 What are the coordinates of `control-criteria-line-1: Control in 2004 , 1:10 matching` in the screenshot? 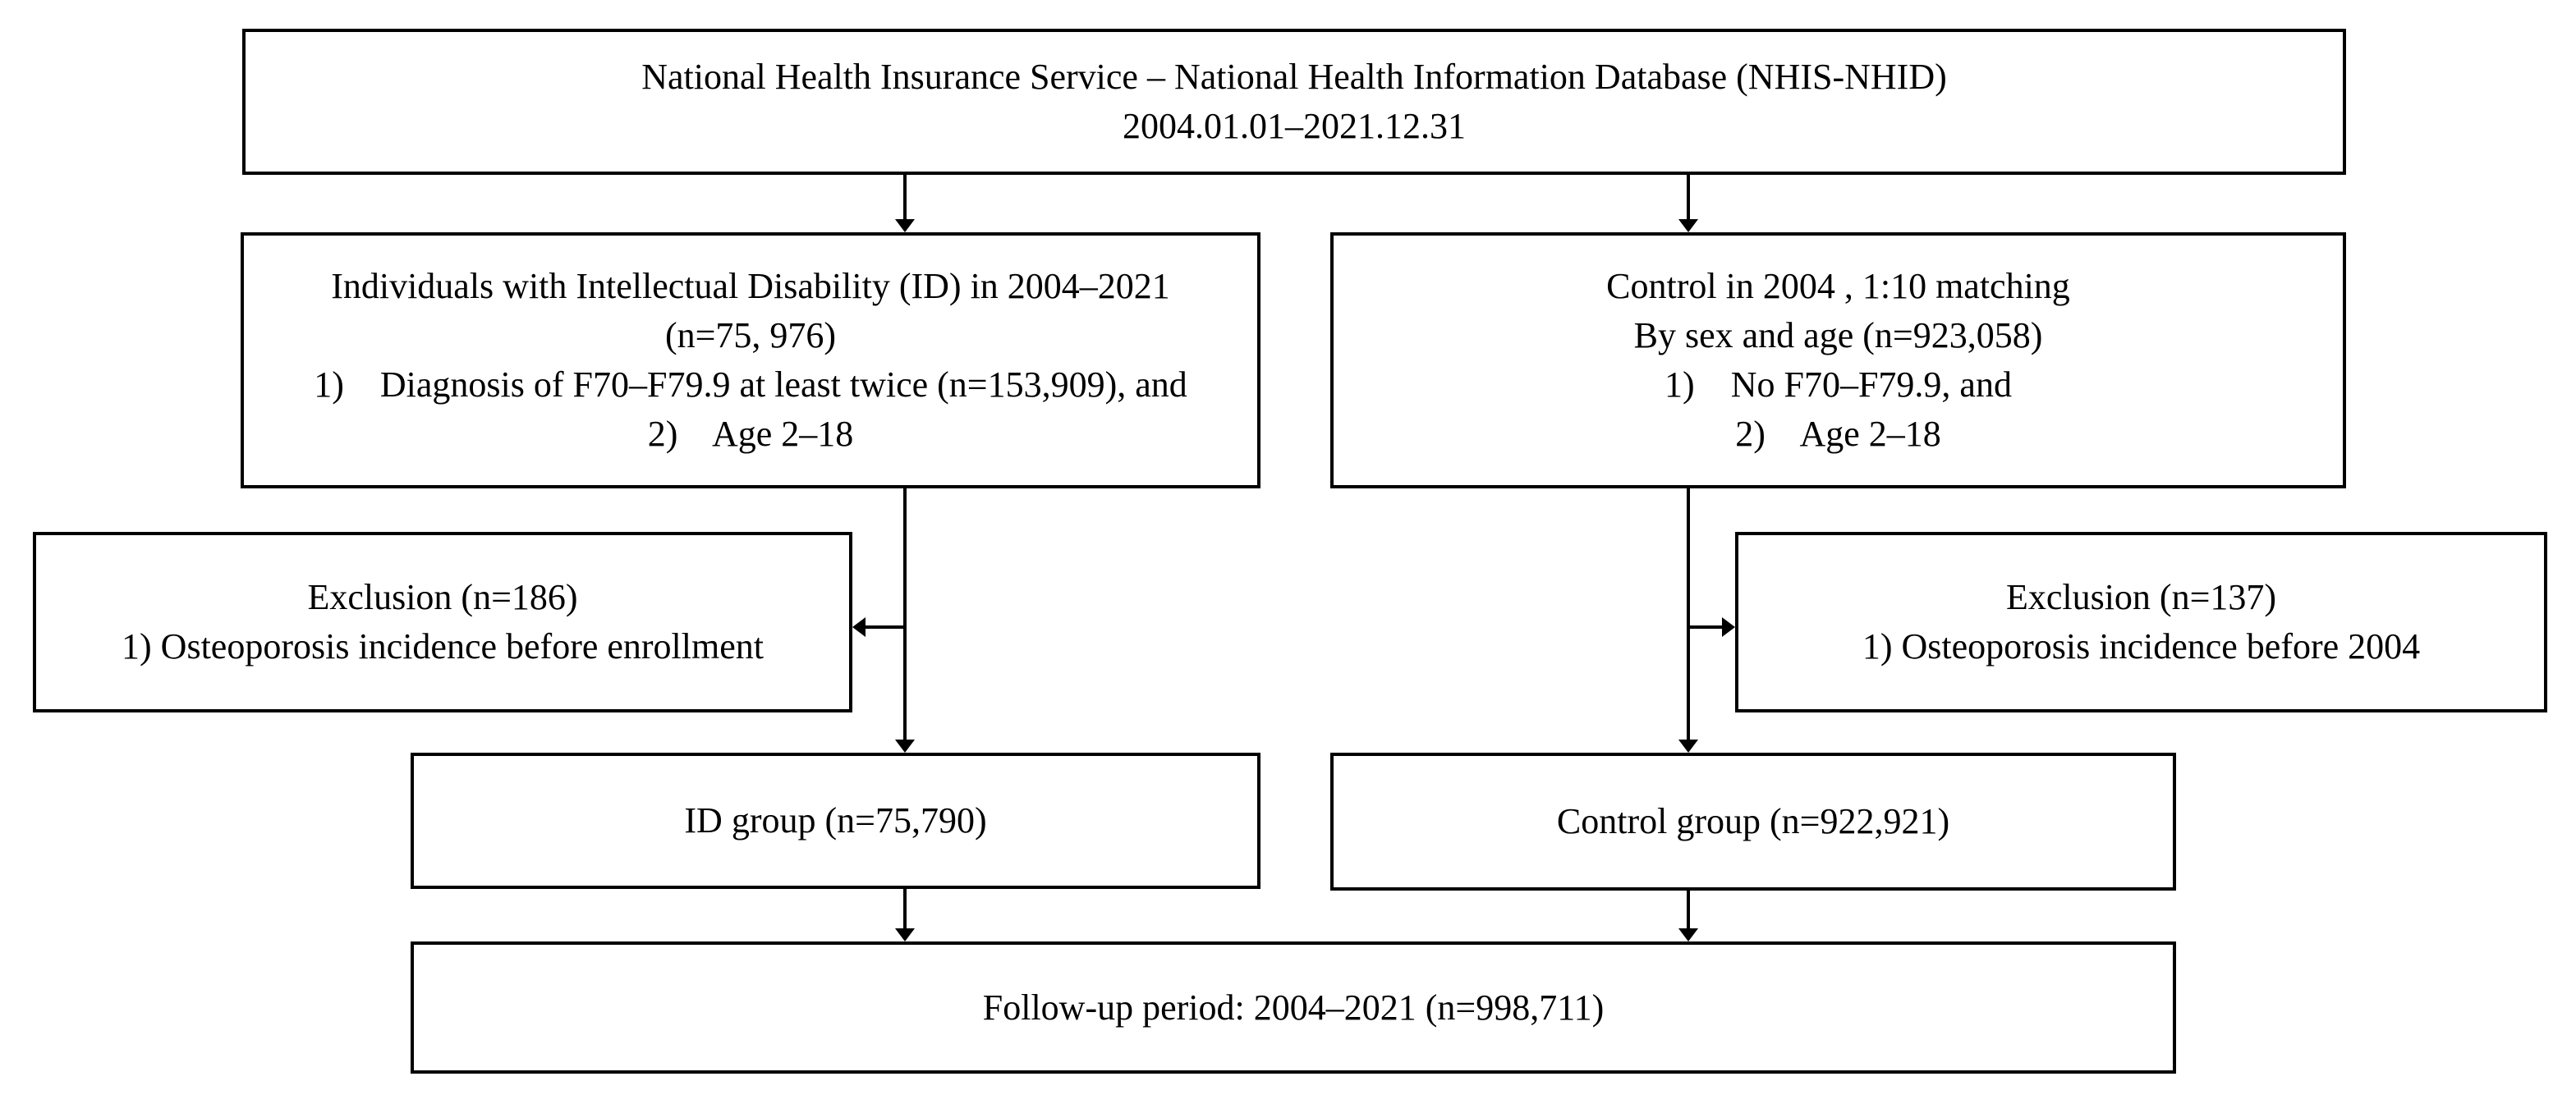 It's located at (1838, 286).